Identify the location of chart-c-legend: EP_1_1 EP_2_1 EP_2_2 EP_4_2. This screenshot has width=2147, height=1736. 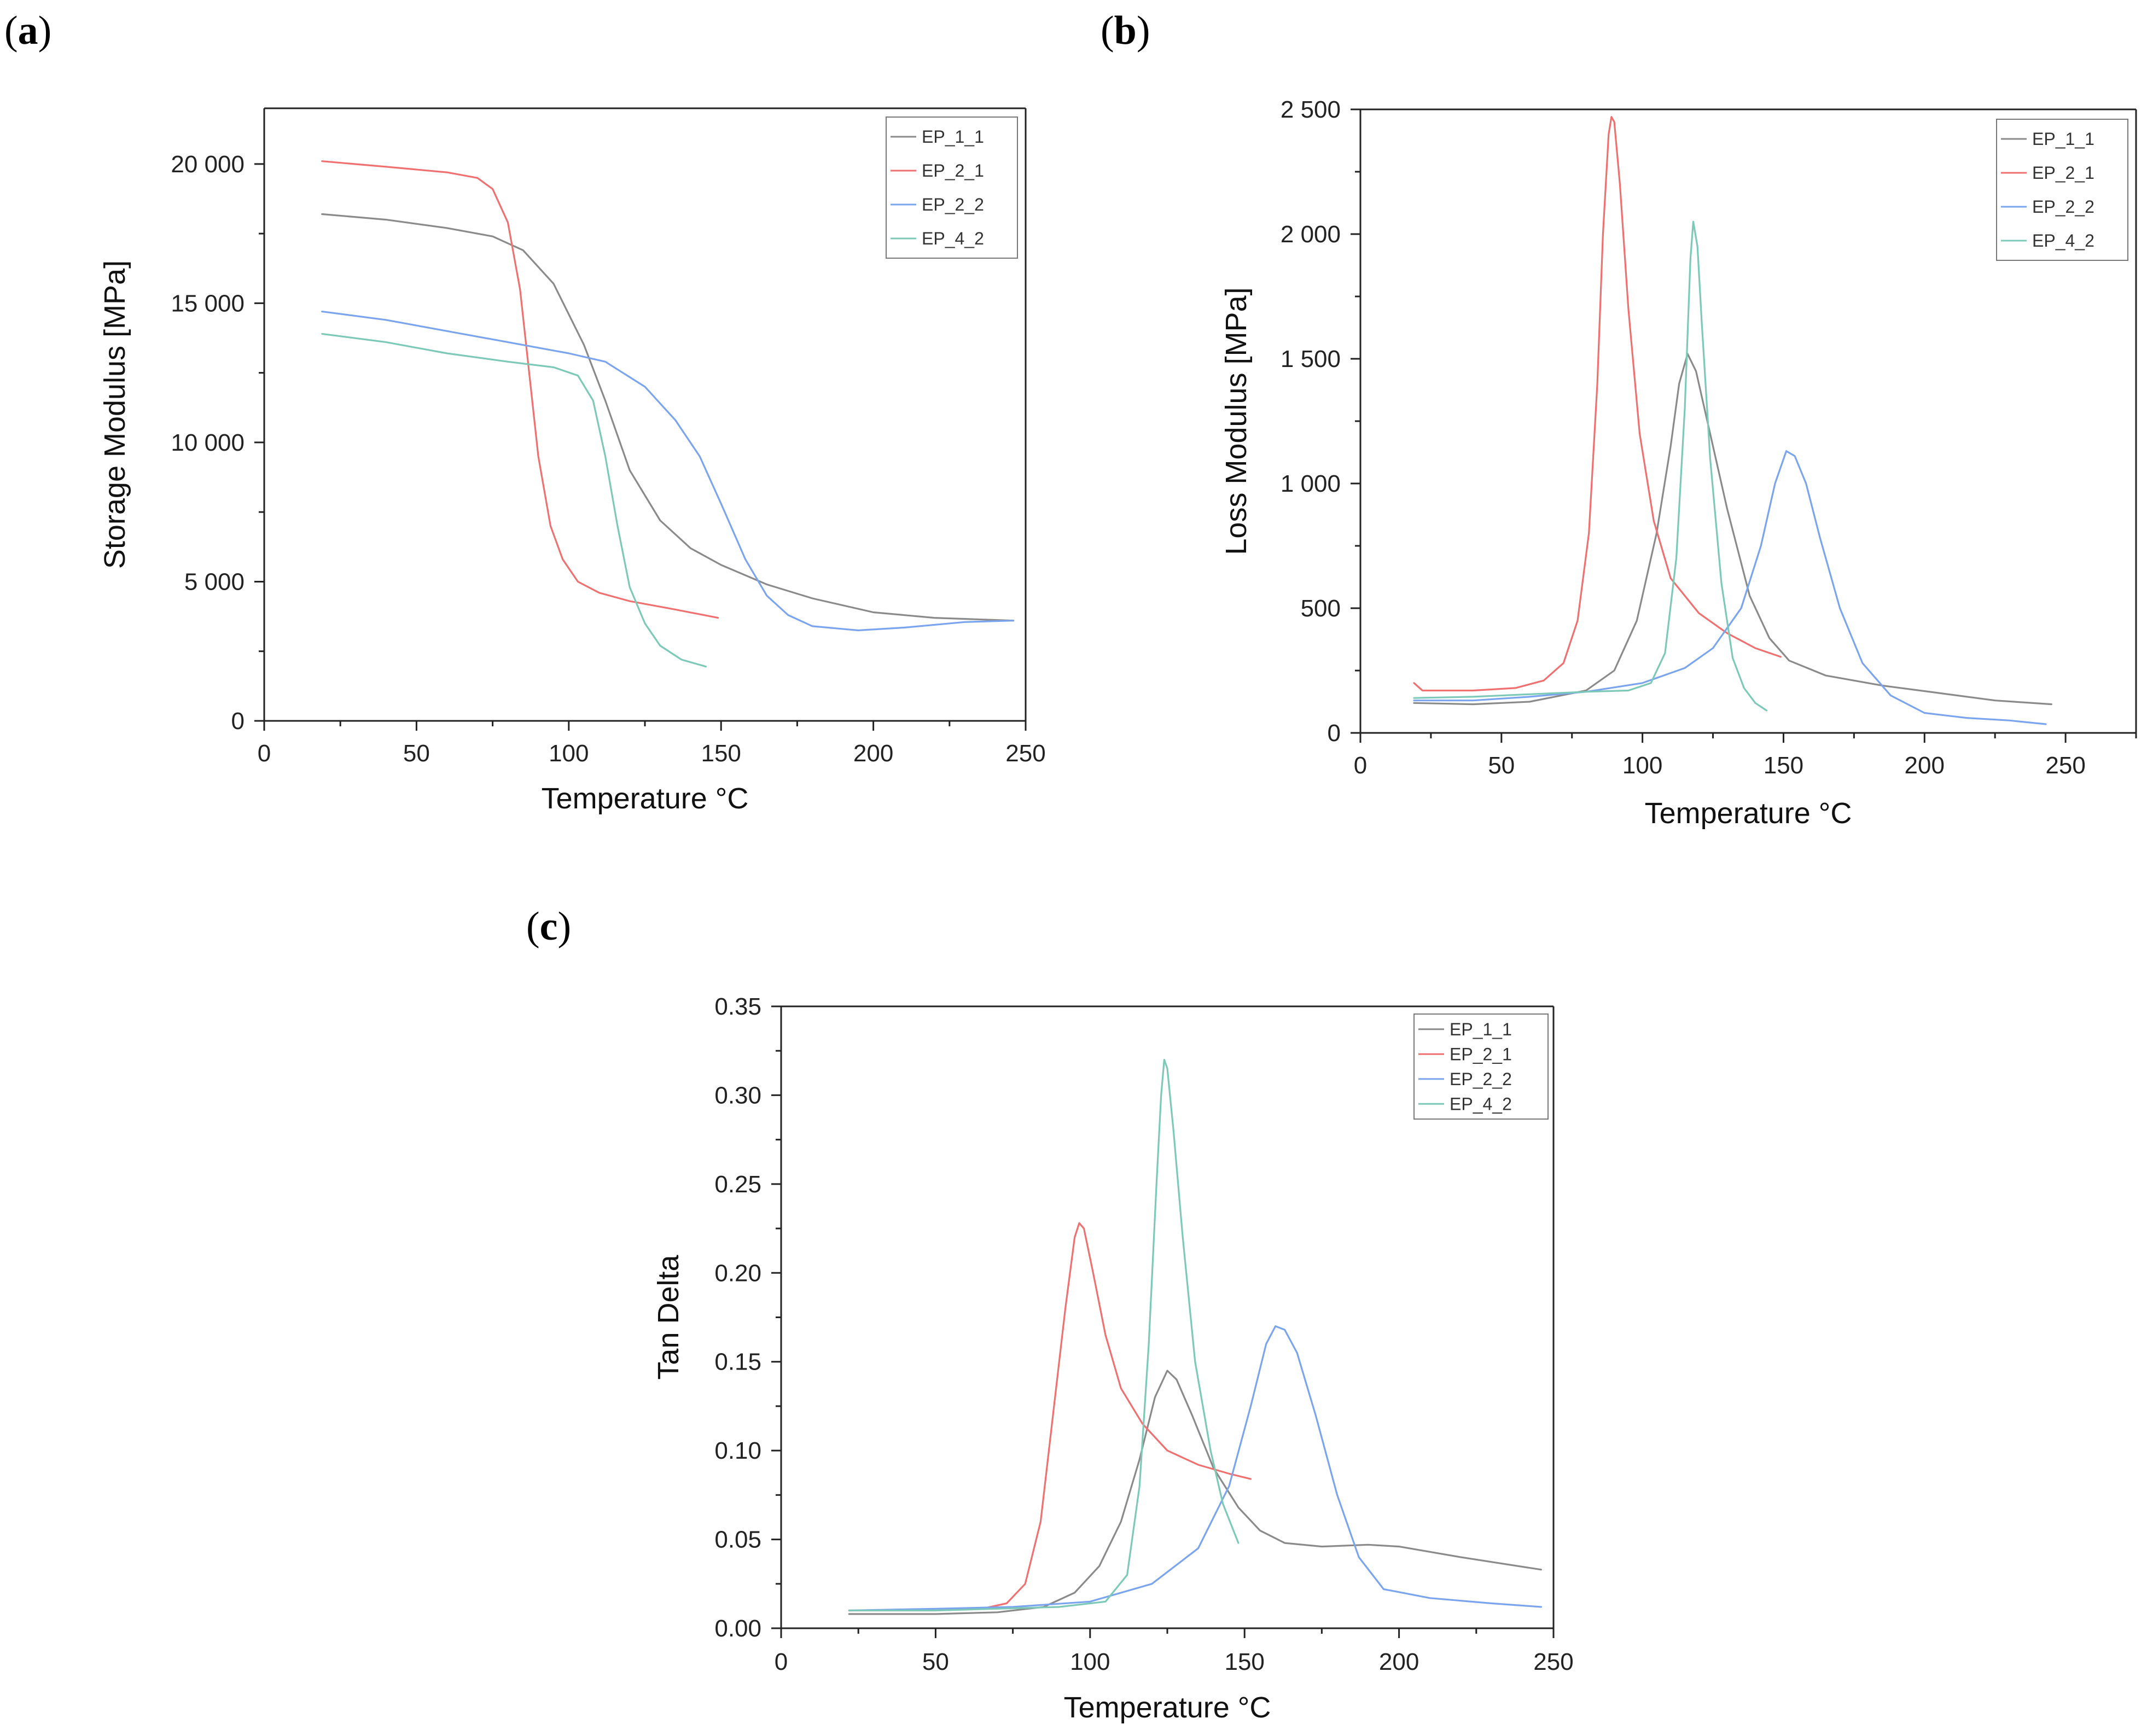
(1481, 1066).